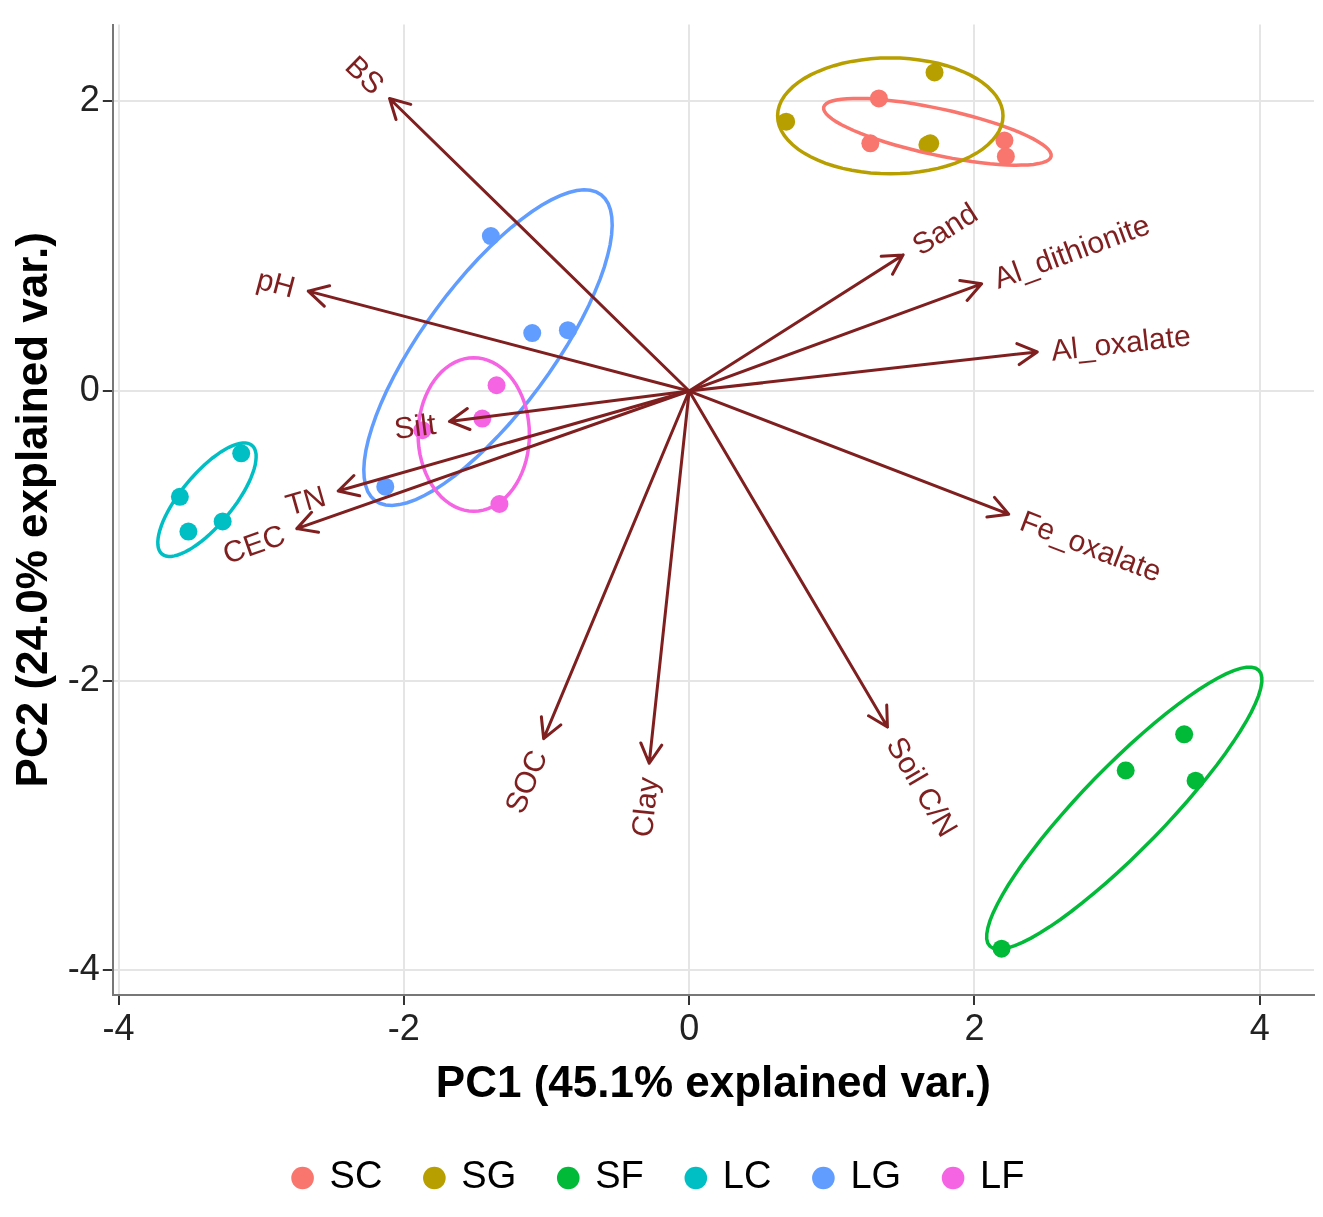 This screenshot has height=1217, width=1323. Describe the element at coordinates (619, 1175) in the screenshot. I see `legend-label: SF` at that location.